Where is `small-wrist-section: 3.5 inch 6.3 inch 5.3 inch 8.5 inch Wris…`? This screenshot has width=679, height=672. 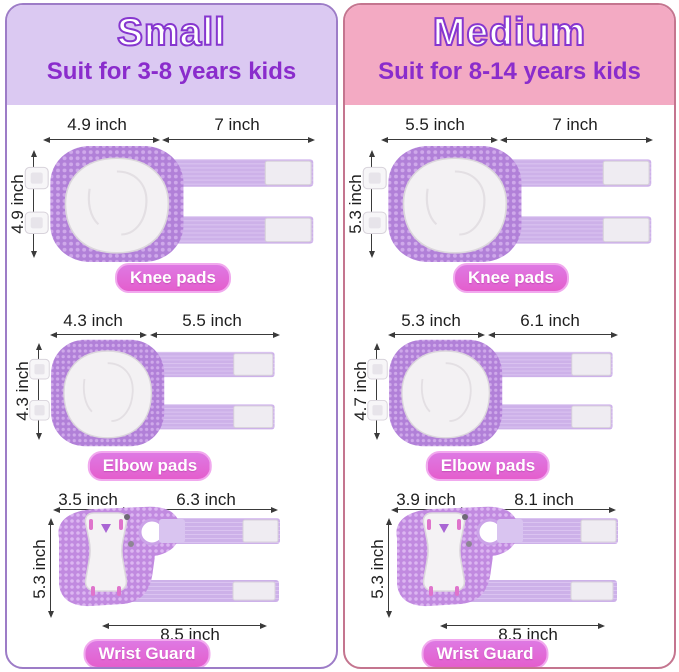
small-wrist-section: 3.5 inch 6.3 inch 5.3 inch 8.5 inch Wris… is located at coordinates (171, 573).